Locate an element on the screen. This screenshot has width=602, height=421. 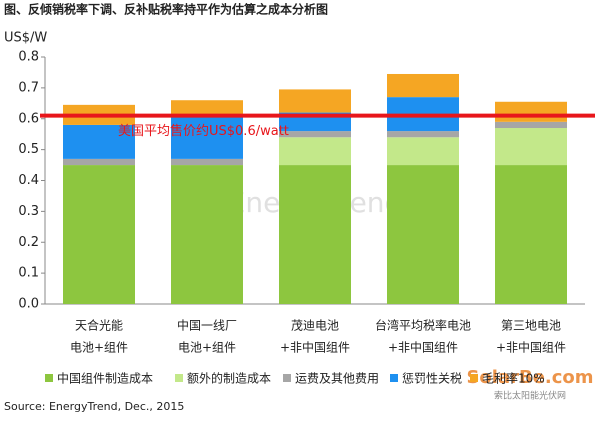
y-tick-label: 0.0 is located at coordinates (28, 304).